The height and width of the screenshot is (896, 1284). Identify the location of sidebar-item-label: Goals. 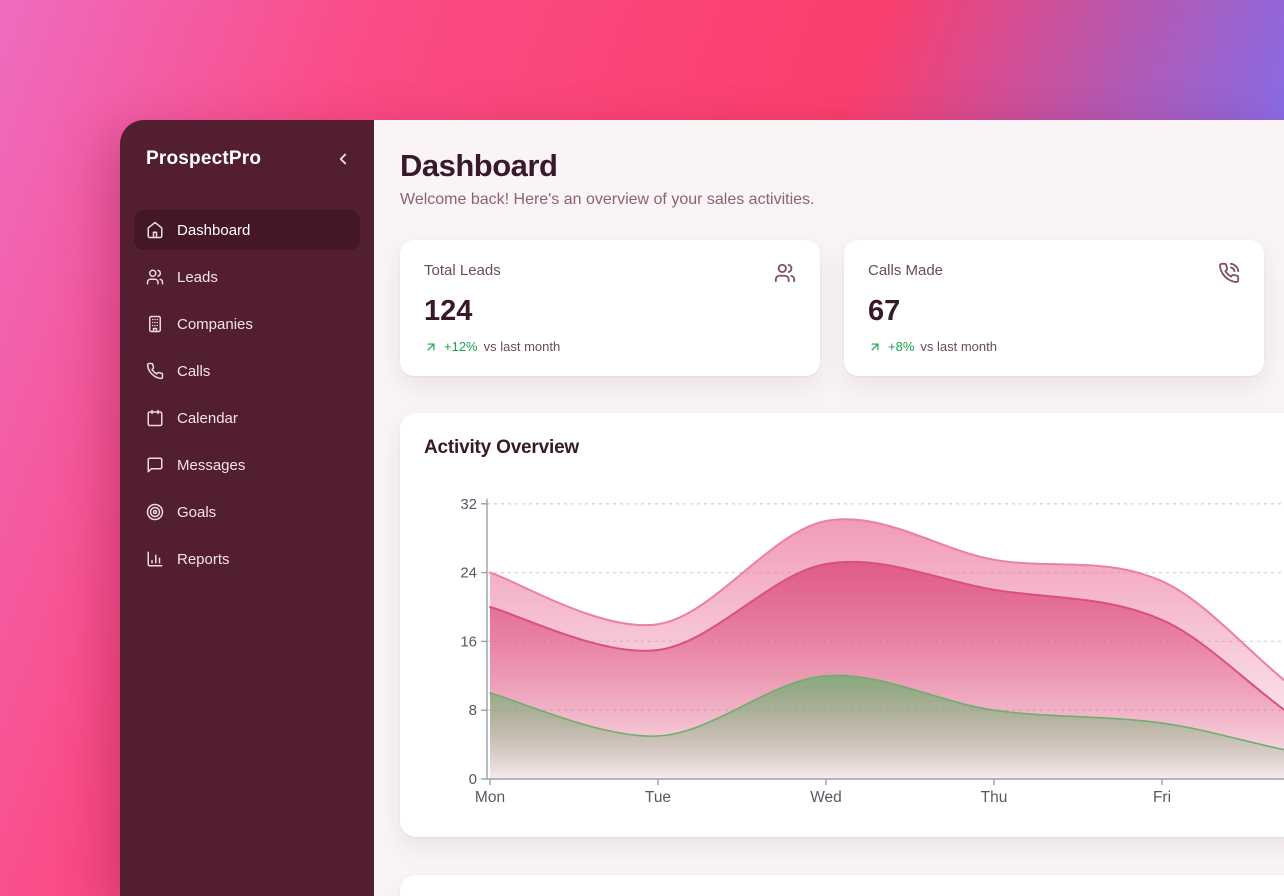
(197, 512).